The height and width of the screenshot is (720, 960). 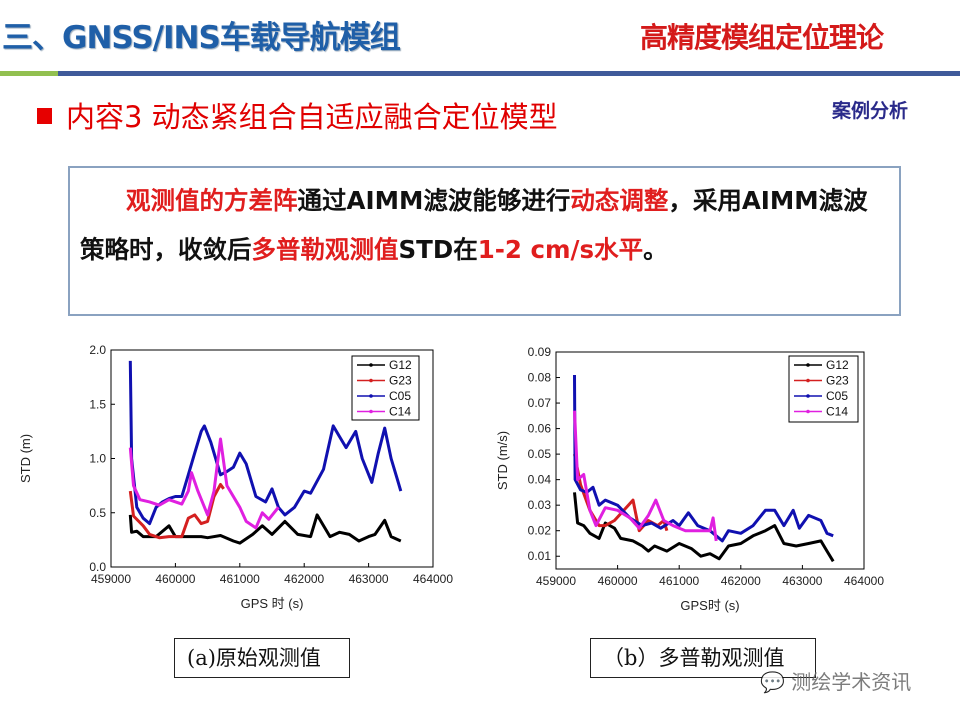 What do you see at coordinates (762, 37) in the screenshot?
I see `slide-topic: 高精度模组定位理论` at bounding box center [762, 37].